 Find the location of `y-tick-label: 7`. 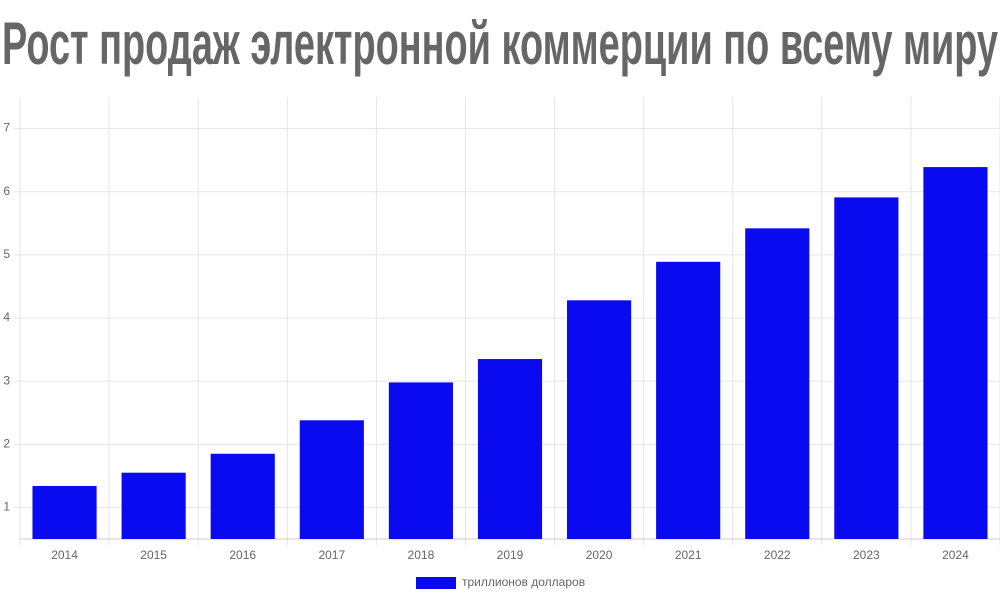

y-tick-label: 7 is located at coordinates (6, 128).